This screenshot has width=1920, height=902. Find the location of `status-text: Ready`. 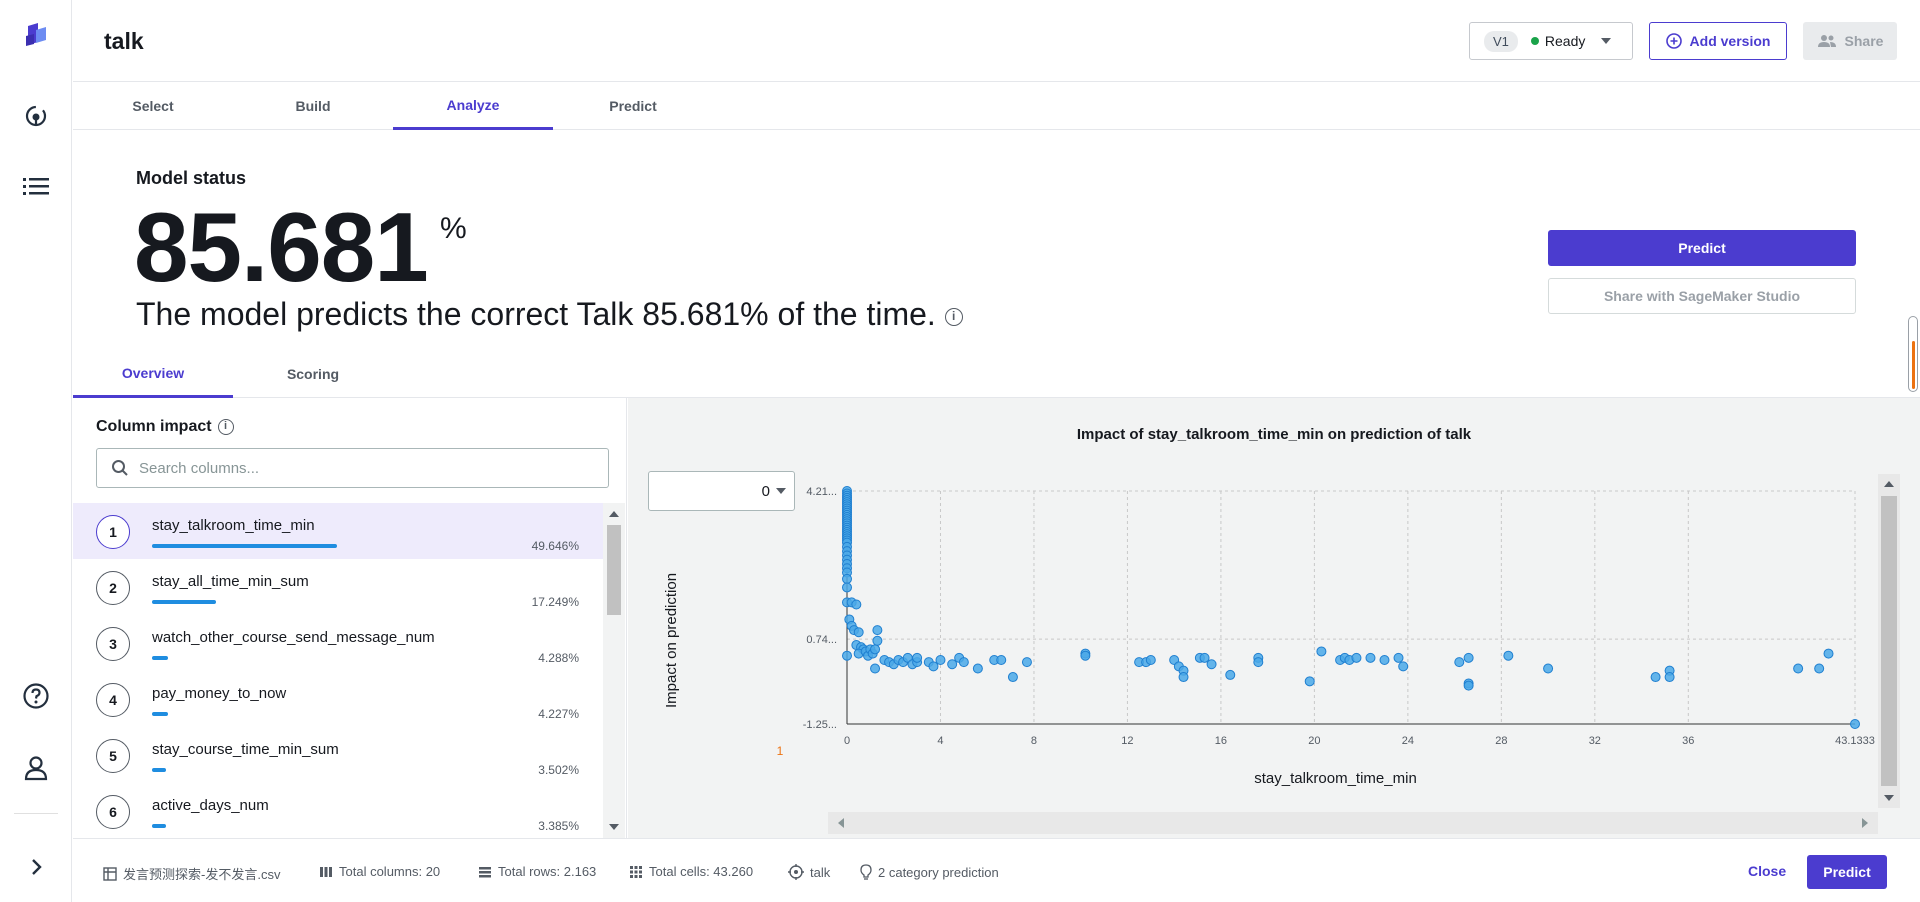

status-text: Ready is located at coordinates (1565, 41).